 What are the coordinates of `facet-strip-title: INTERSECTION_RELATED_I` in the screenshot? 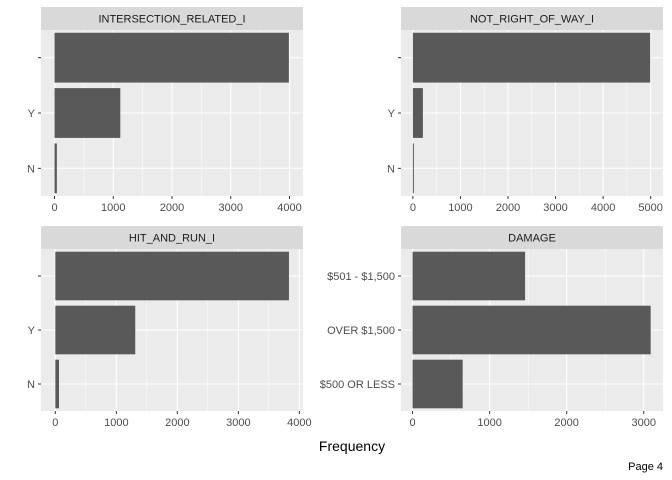 It's located at (171, 20).